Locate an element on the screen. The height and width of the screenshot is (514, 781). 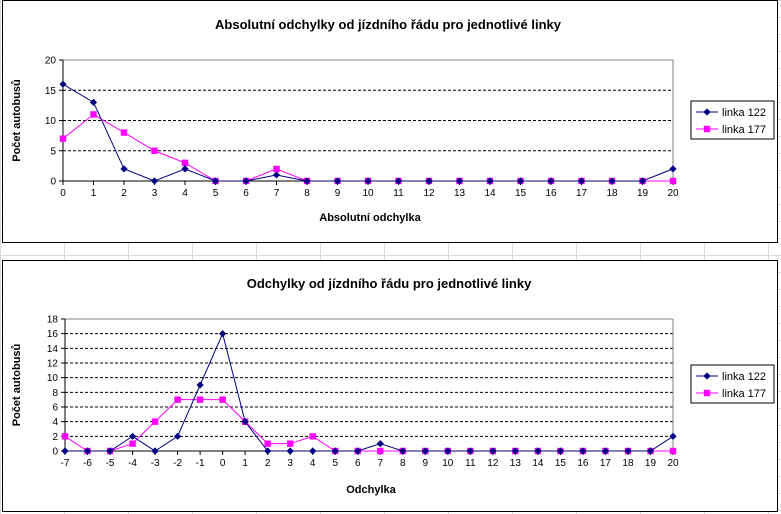
x-tick-label: -5 is located at coordinates (110, 463).